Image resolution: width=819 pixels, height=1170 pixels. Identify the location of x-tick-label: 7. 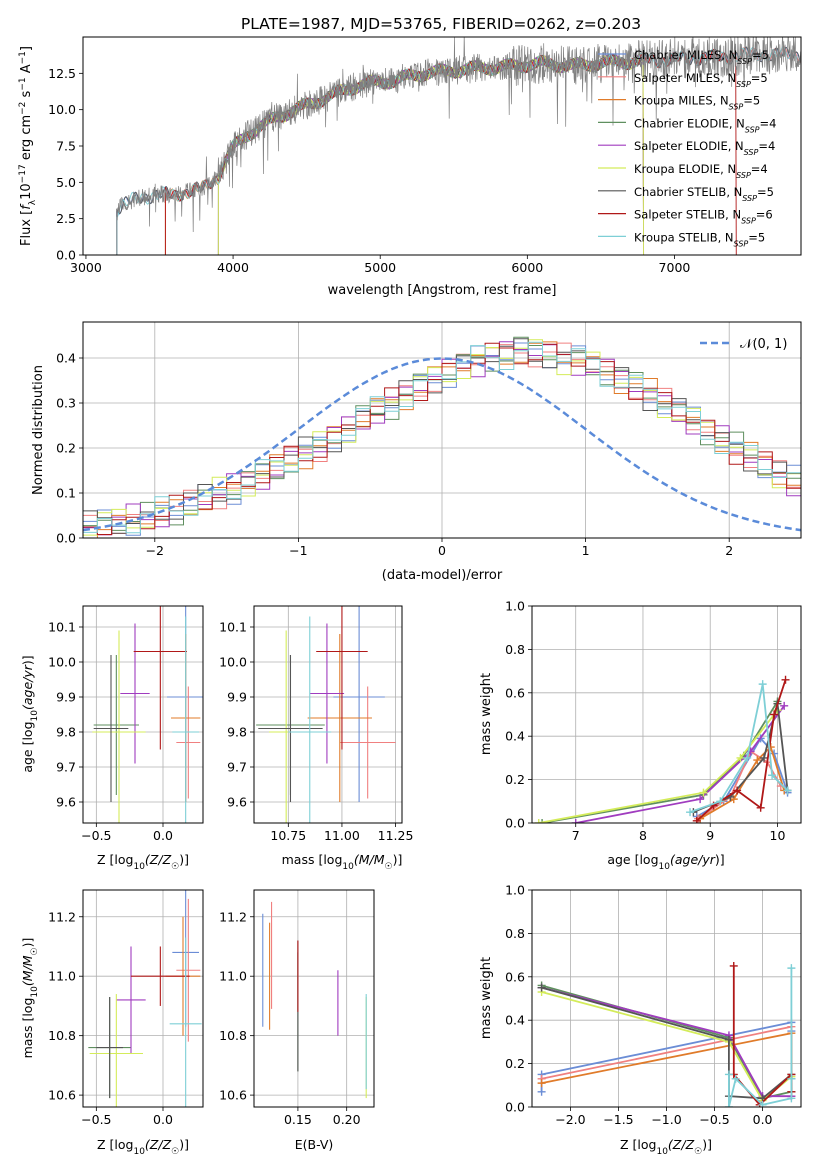
(576, 835).